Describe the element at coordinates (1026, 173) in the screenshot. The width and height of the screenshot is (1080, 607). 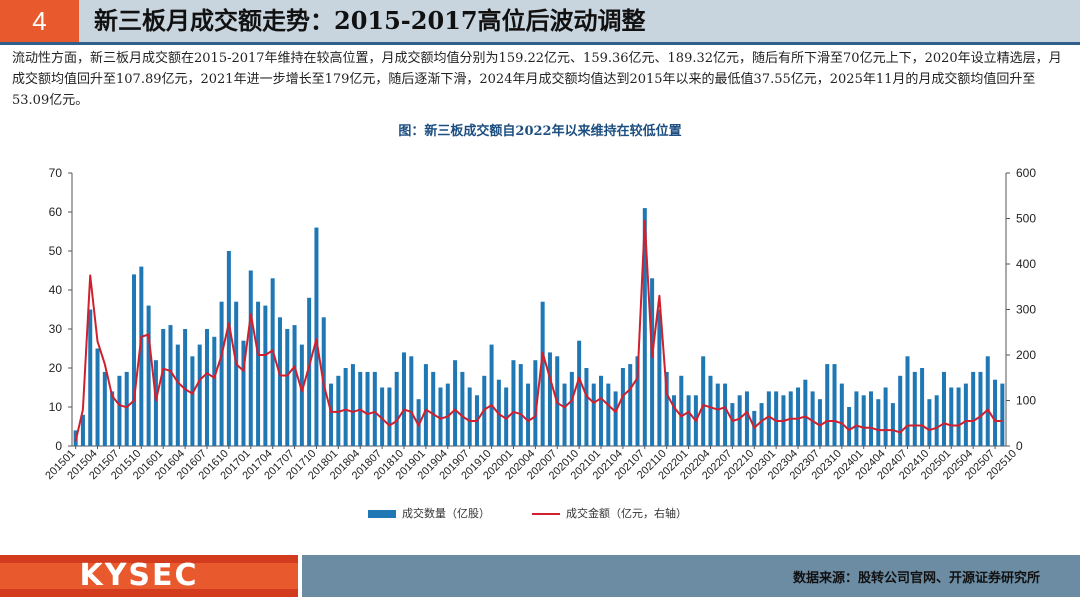
I see `y-right-tick-label: 600` at that location.